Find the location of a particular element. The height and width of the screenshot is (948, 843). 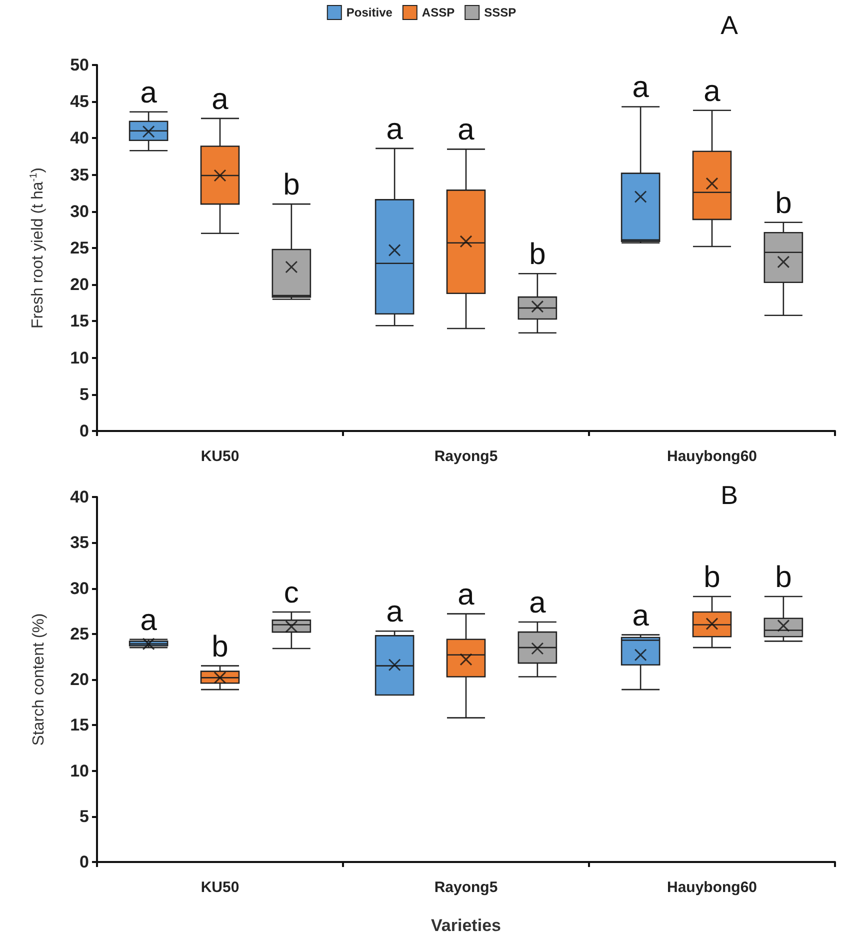

y-axis-title: Fresh root yield (t ha-1) is located at coordinates (37, 248).